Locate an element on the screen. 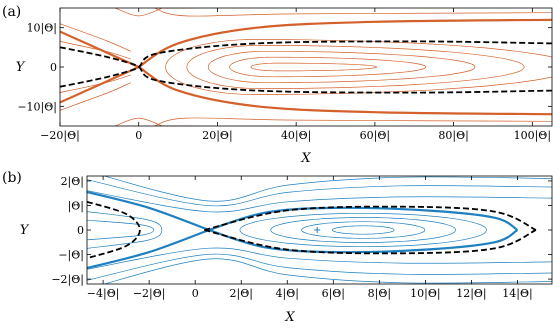 This screenshot has width=553, height=328. panel-b-label: (b) is located at coordinates (12, 178).